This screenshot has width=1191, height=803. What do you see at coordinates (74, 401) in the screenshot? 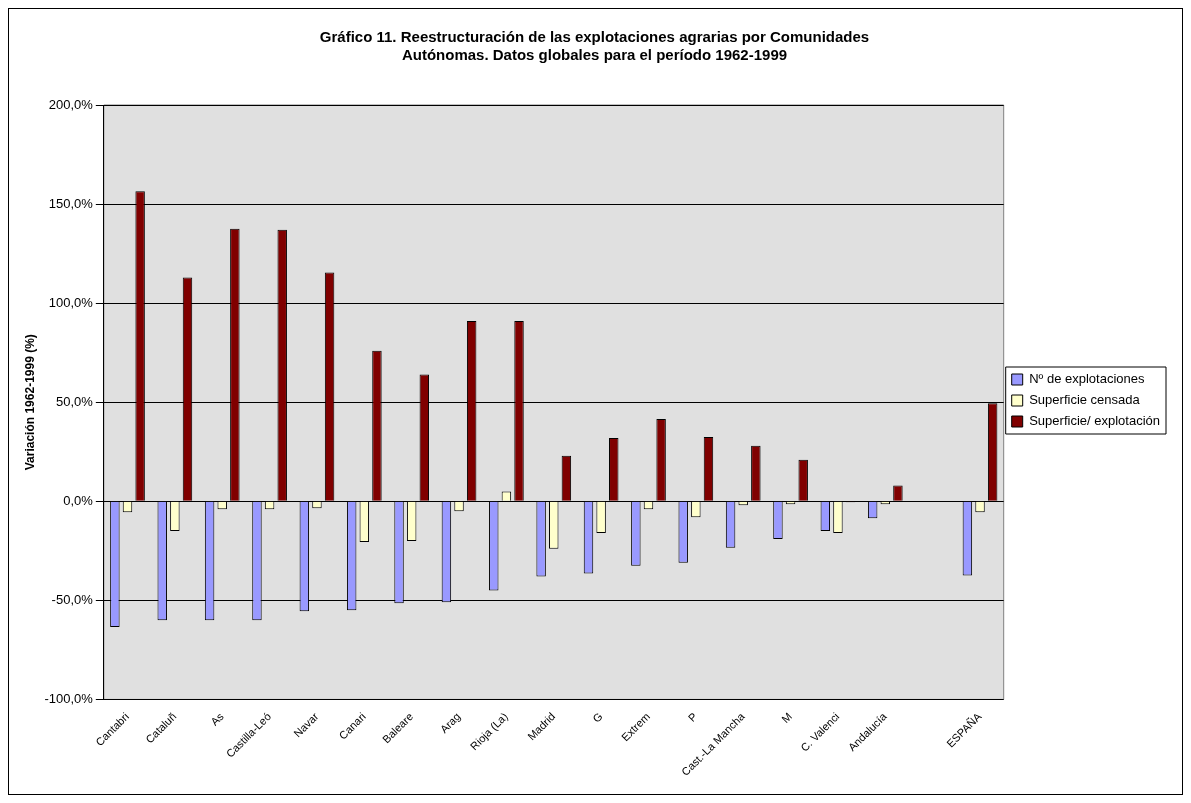
I see `y-tick-label: 50,0%` at bounding box center [74, 401].